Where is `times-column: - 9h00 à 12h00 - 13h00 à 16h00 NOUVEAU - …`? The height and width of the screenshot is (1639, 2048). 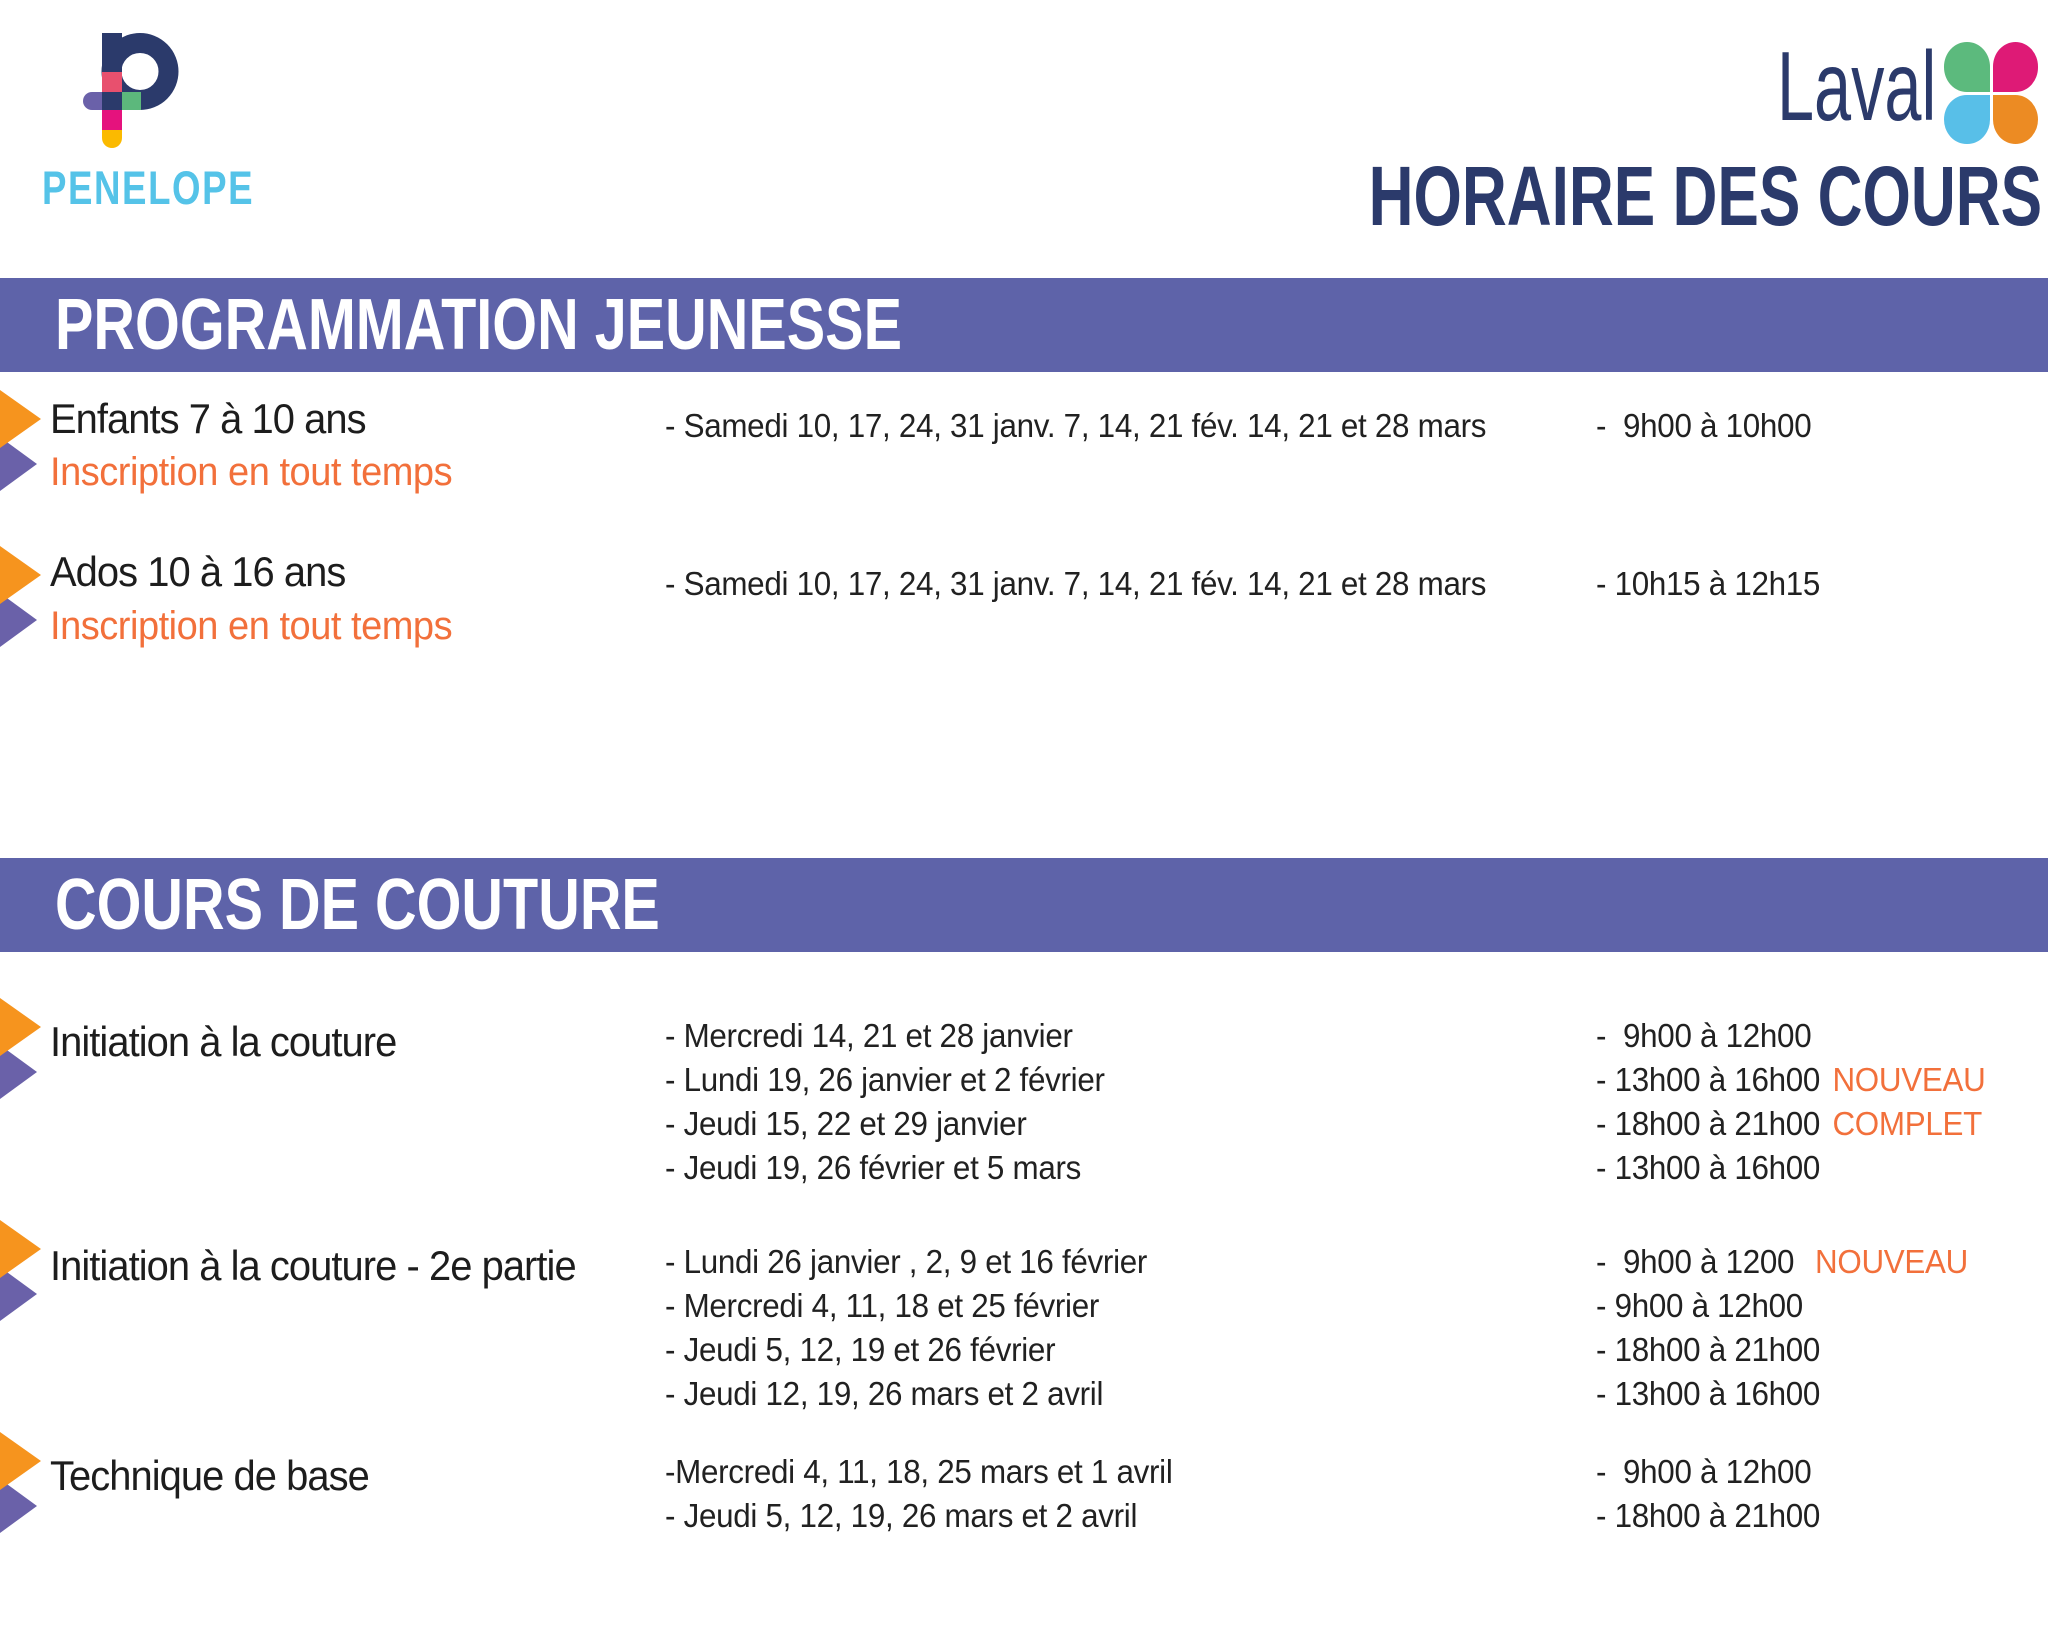 times-column: - 9h00 à 12h00 - 13h00 à 16h00 NOUVEAU - … is located at coordinates (1801, 1102).